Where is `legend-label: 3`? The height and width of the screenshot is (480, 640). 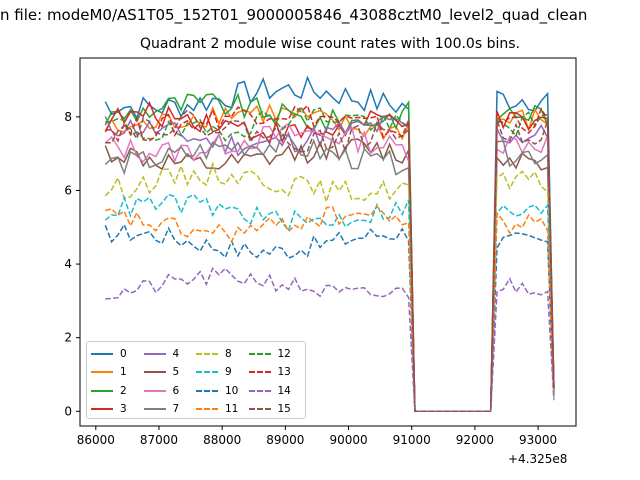 legend-label: 3 is located at coordinates (123, 408).